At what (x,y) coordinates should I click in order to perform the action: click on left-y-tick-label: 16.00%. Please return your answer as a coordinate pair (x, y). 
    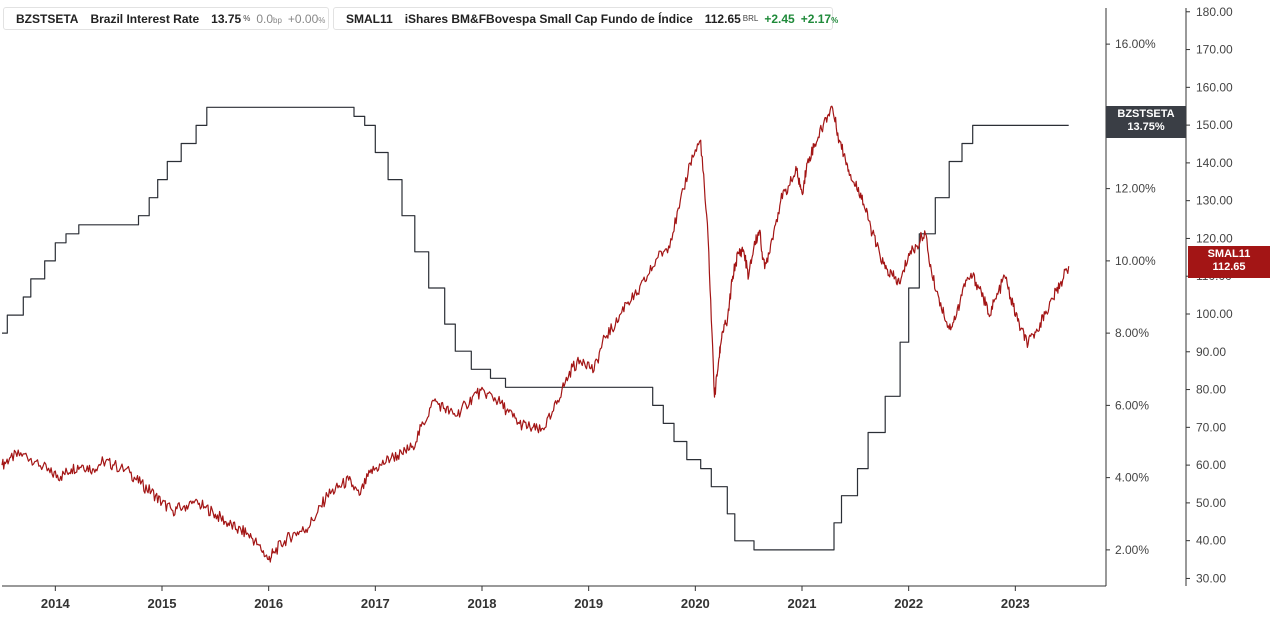
    Looking at the image, I should click on (1135, 44).